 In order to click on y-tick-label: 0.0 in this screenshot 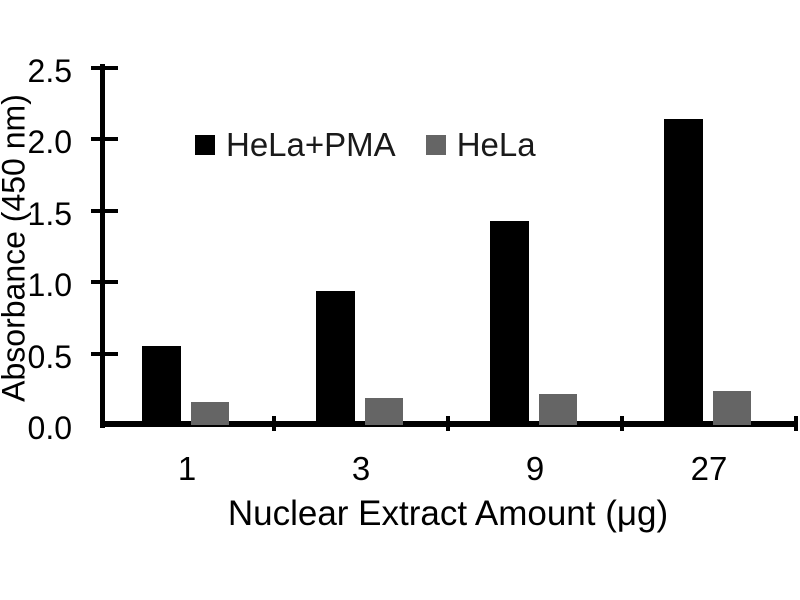, I will do `click(49, 428)`.